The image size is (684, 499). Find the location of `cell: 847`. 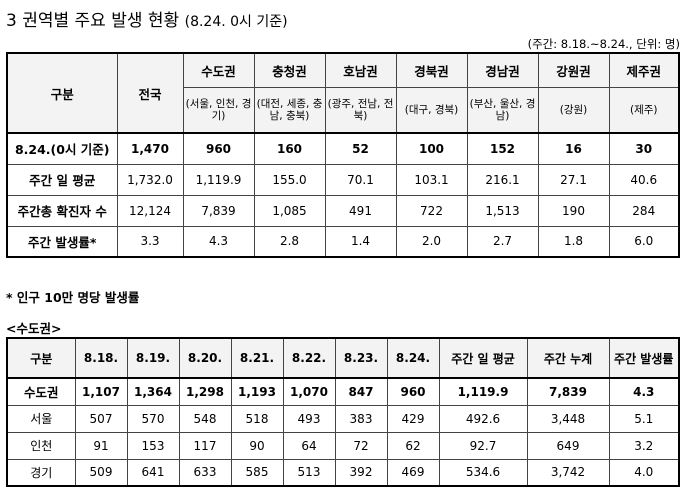

cell: 847 is located at coordinates (361, 391).